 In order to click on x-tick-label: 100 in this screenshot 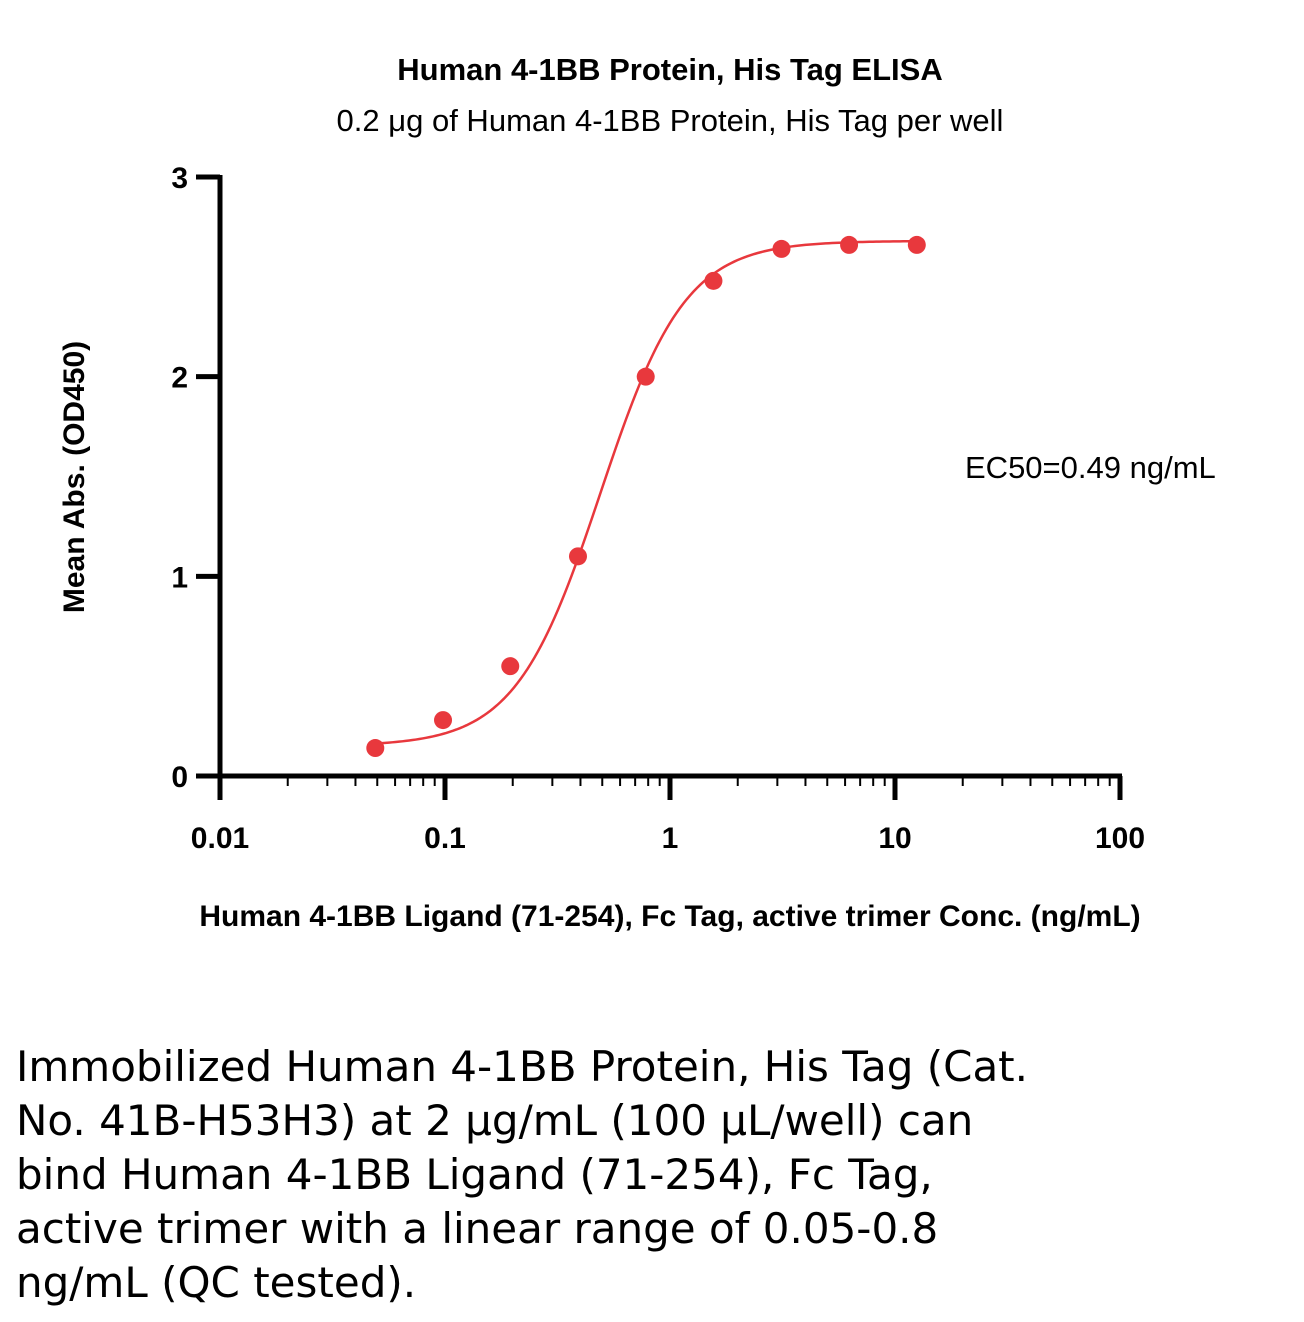, I will do `click(1120, 838)`.